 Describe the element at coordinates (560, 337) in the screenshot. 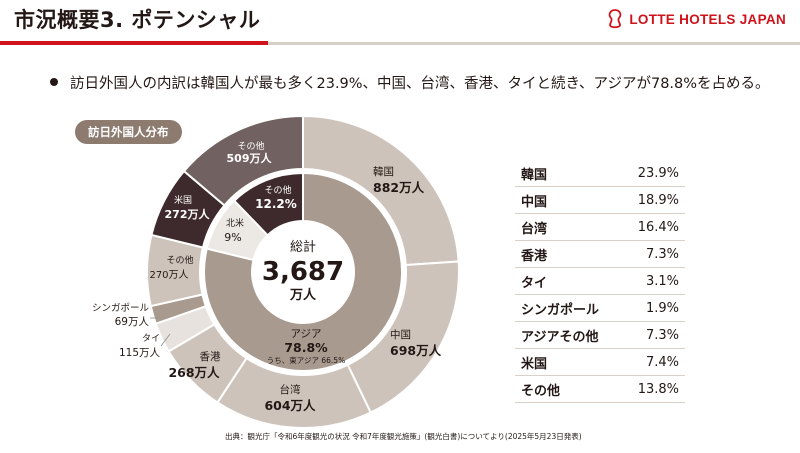

I see `stats-label: アジアその他` at that location.